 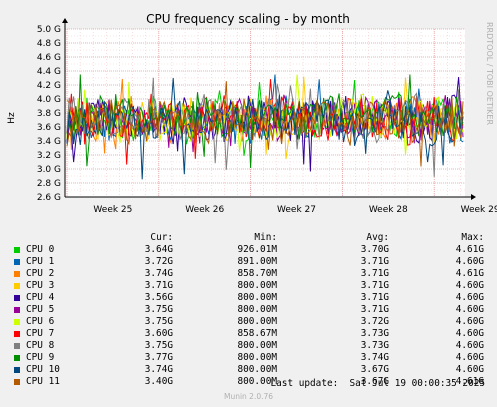 What do you see at coordinates (49, 128) in the screenshot?
I see `y-tick-label: 3.6 G` at bounding box center [49, 128].